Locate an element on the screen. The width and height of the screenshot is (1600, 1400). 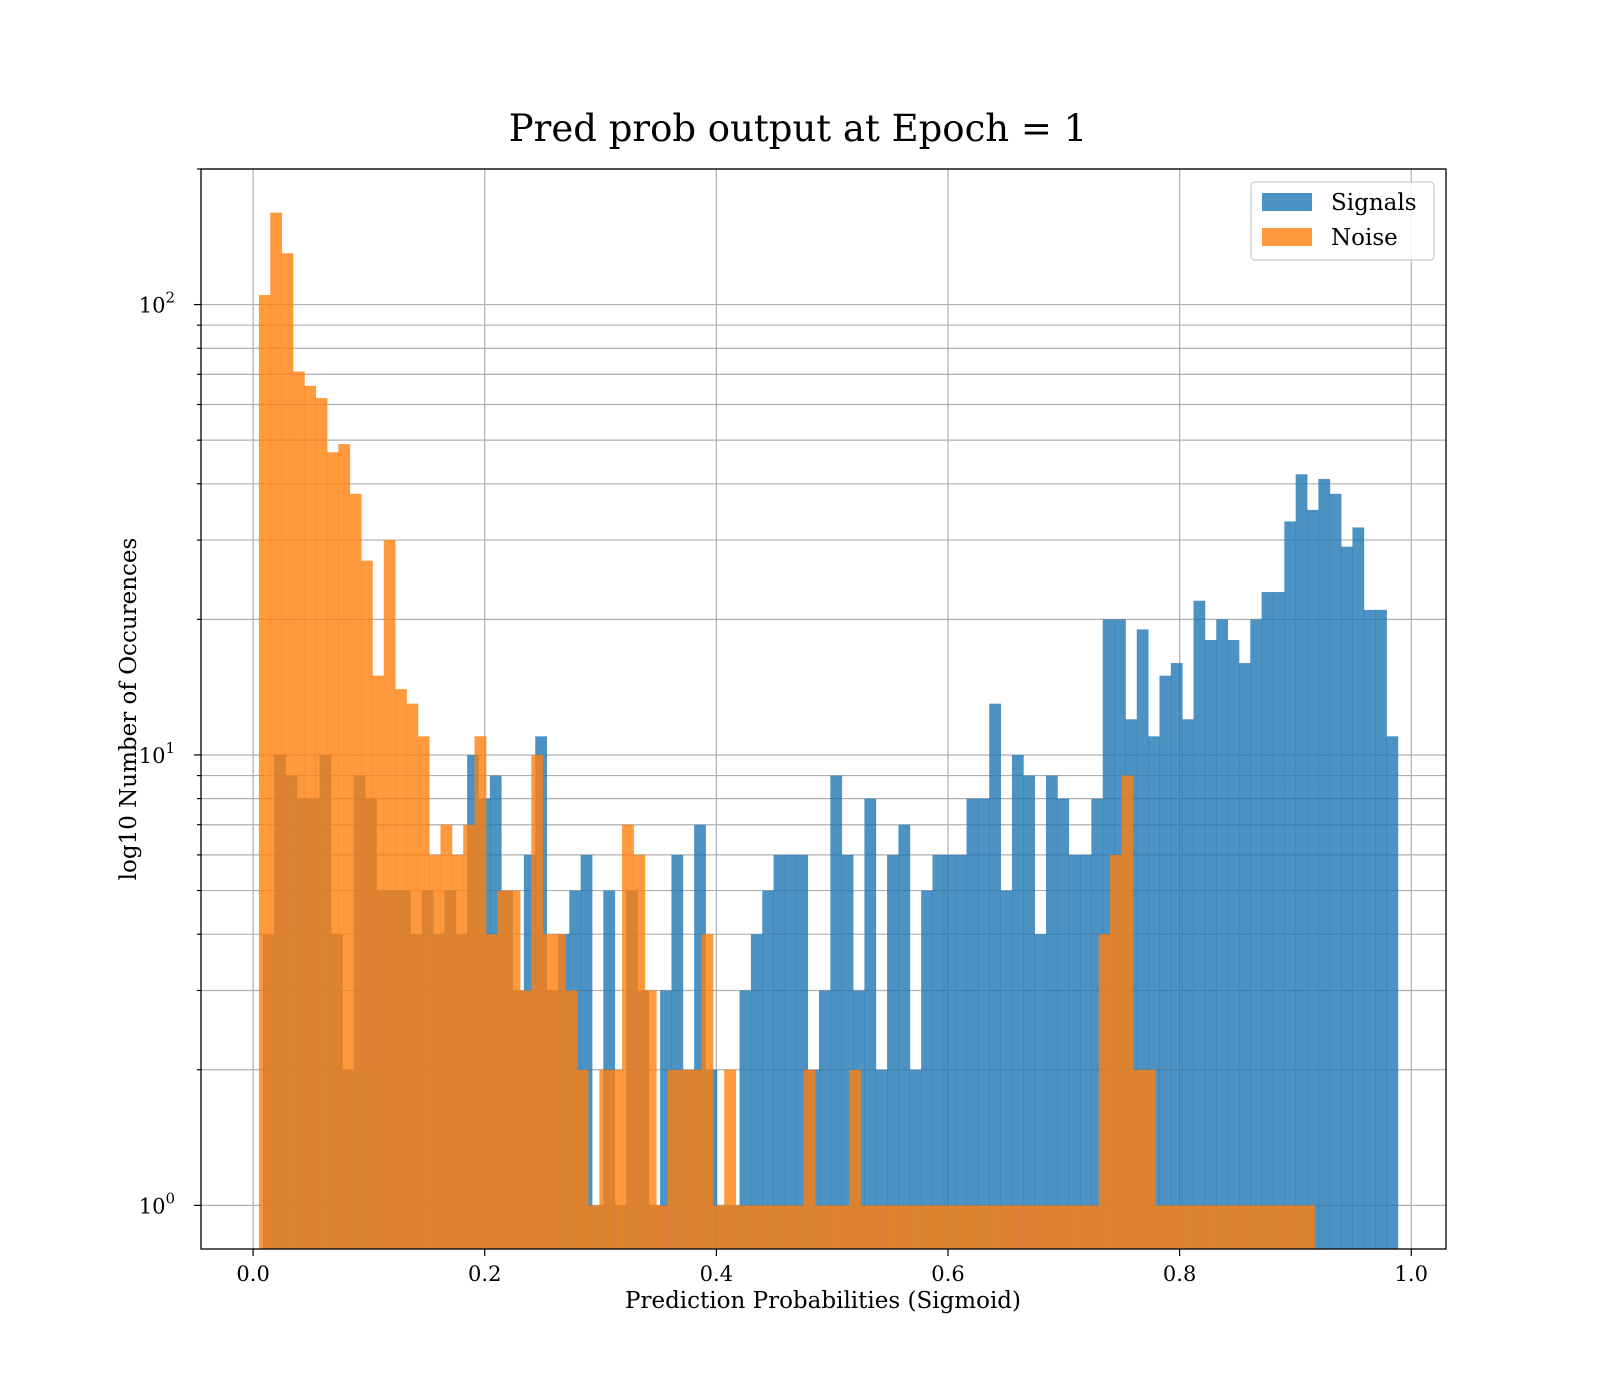
x-axis-label: Prediction Probabilities (Sigmoid) is located at coordinates (823, 1301).